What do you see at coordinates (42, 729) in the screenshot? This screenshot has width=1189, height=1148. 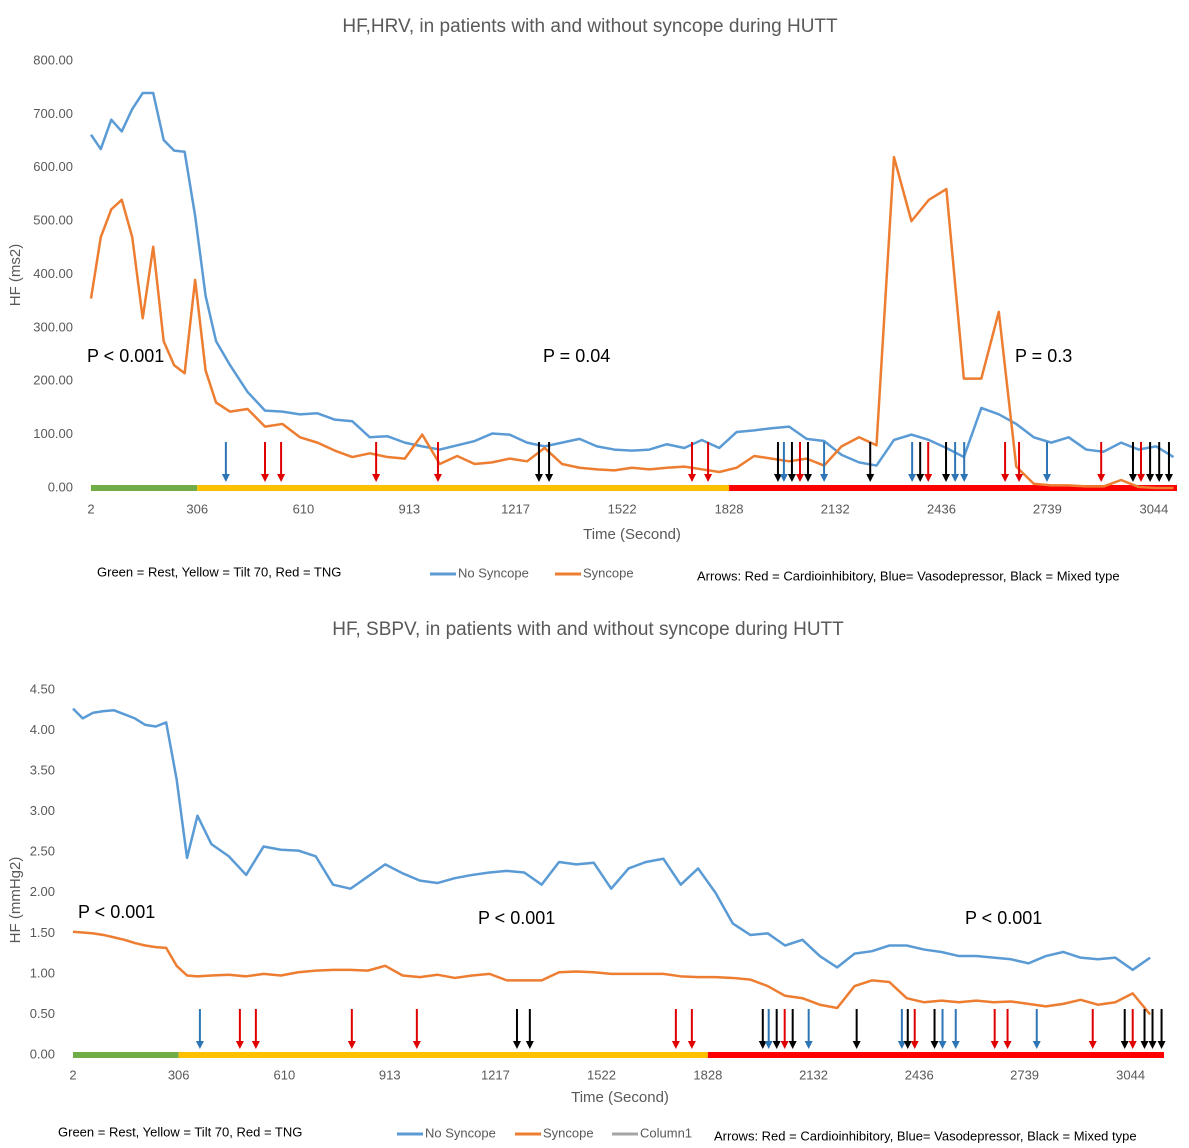 I see `y-tick-label: 4.00` at bounding box center [42, 729].